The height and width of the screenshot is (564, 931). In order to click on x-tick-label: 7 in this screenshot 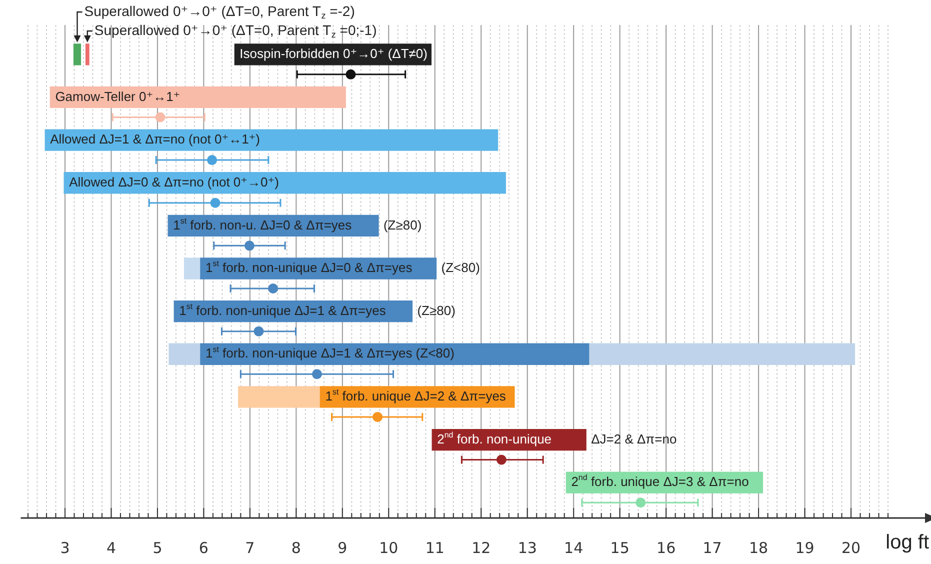, I will do `click(250, 547)`.